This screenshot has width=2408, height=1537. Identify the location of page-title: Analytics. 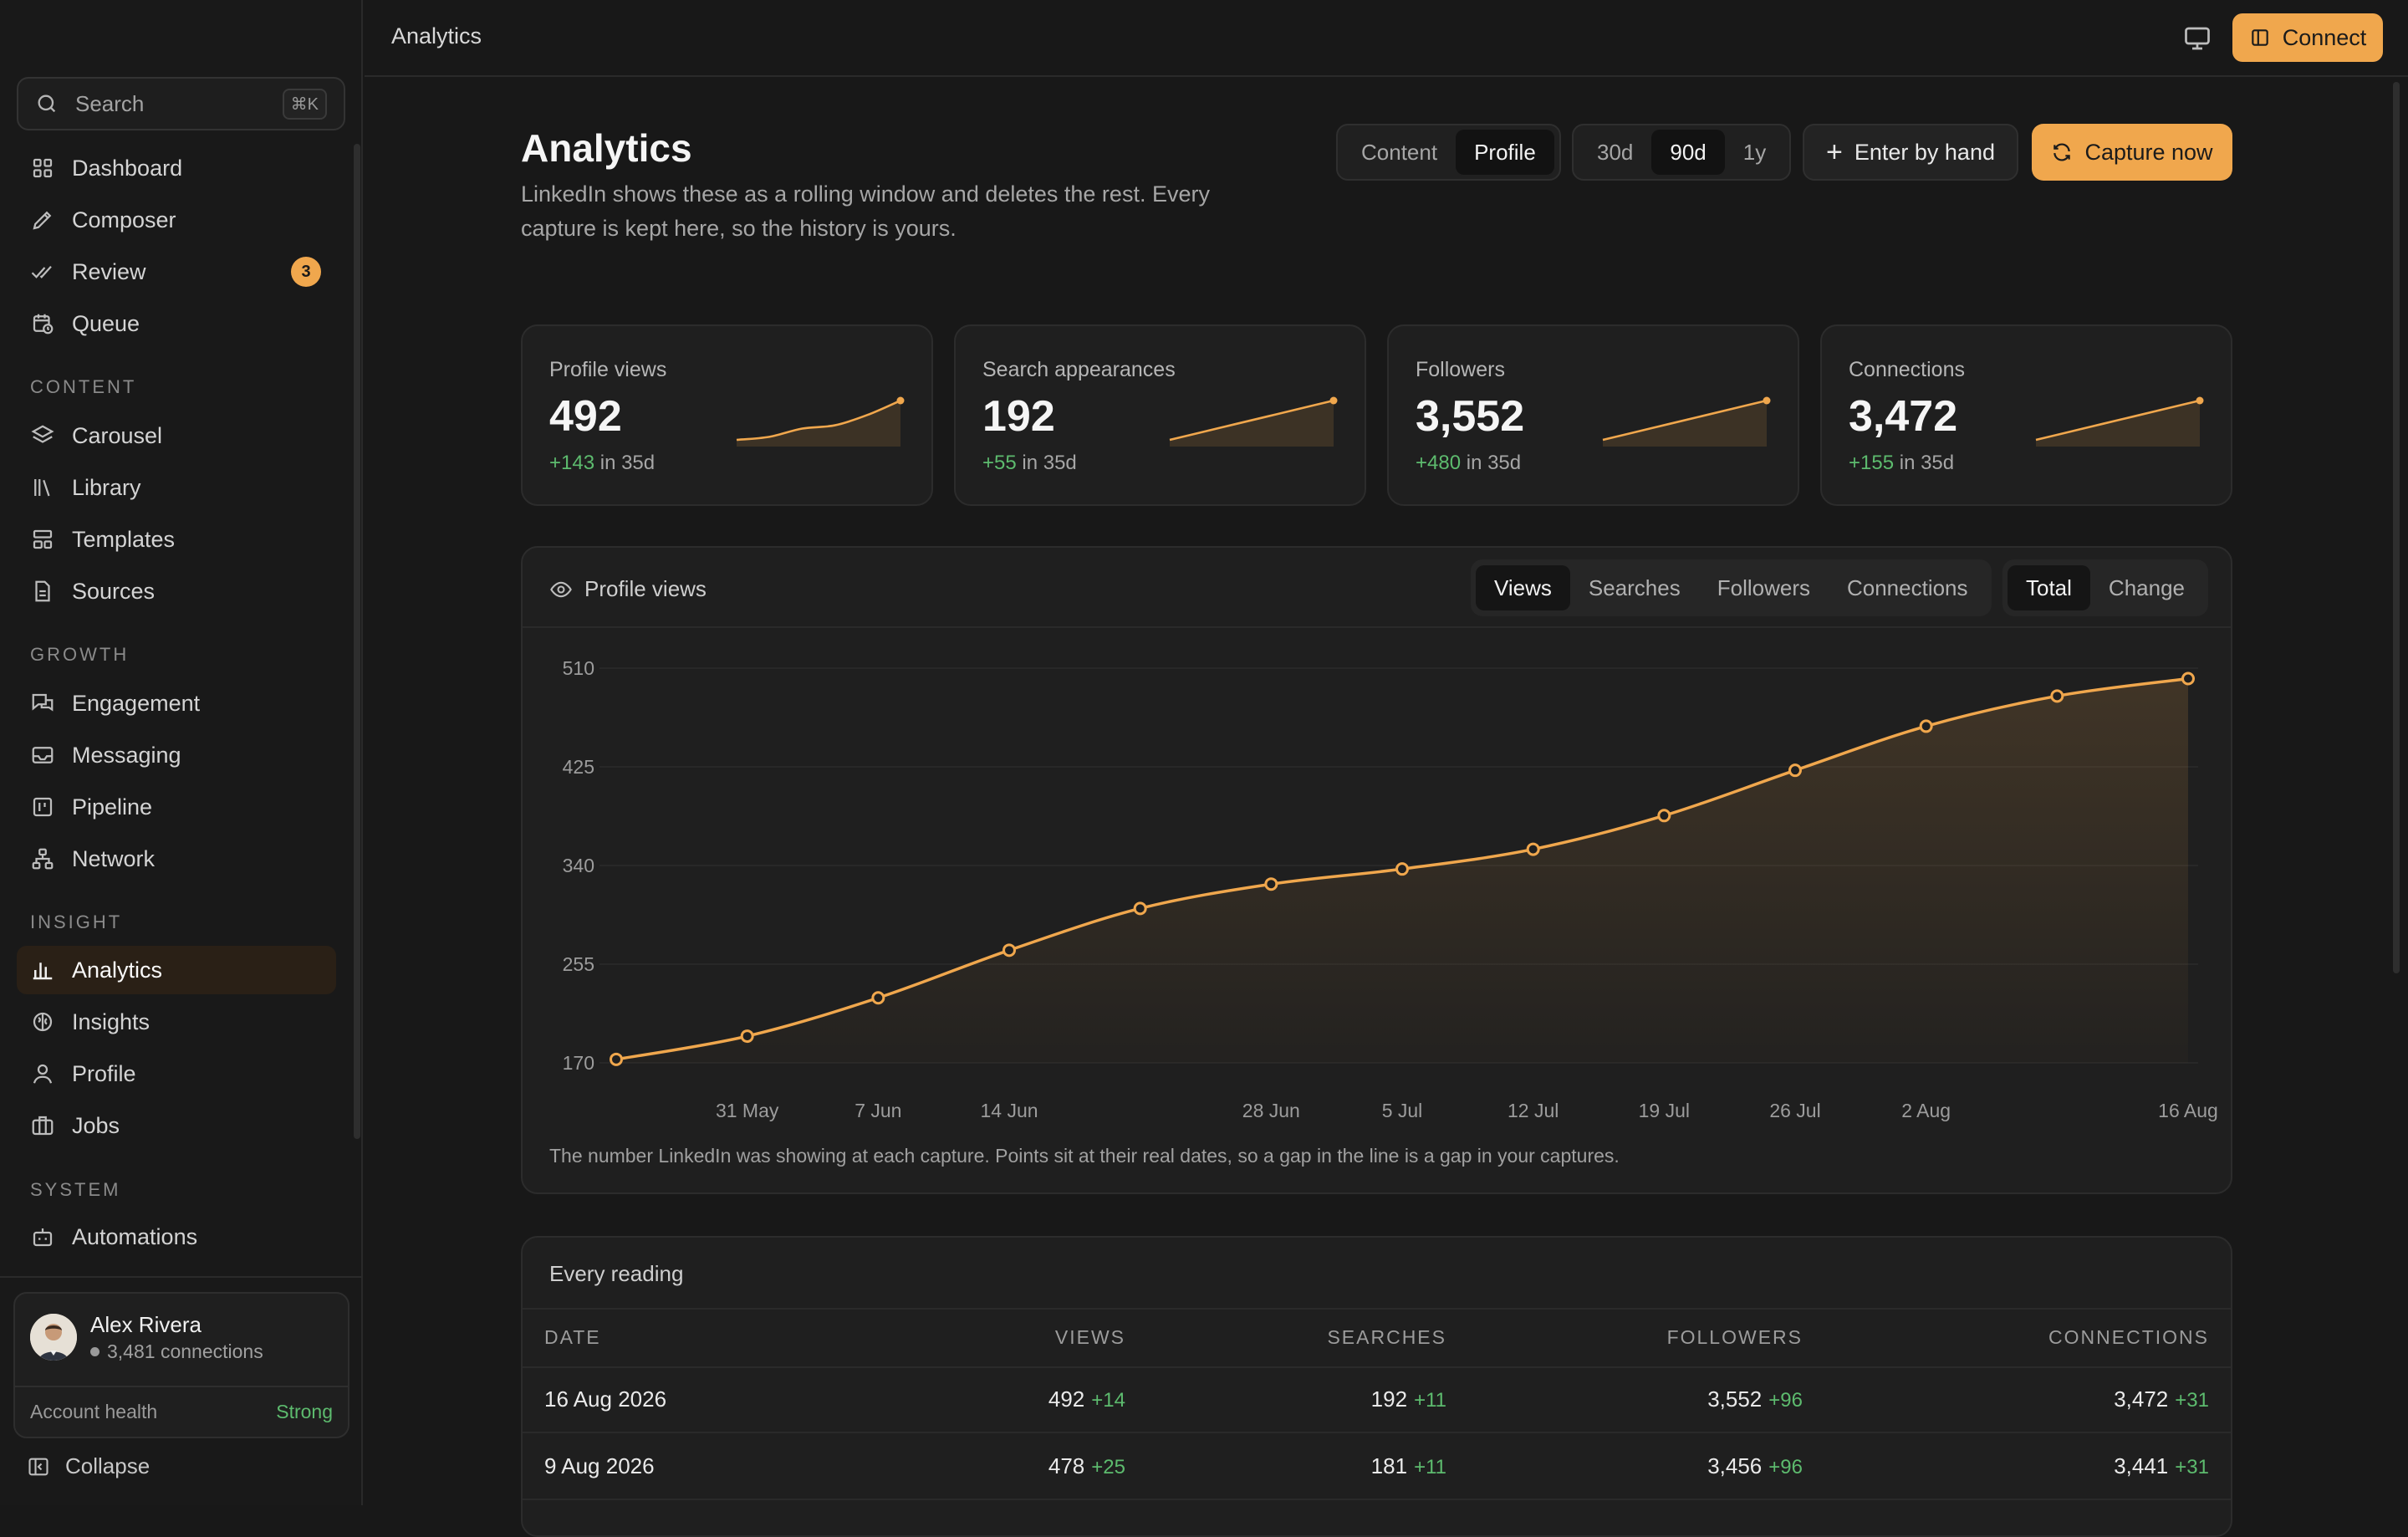
(606, 148).